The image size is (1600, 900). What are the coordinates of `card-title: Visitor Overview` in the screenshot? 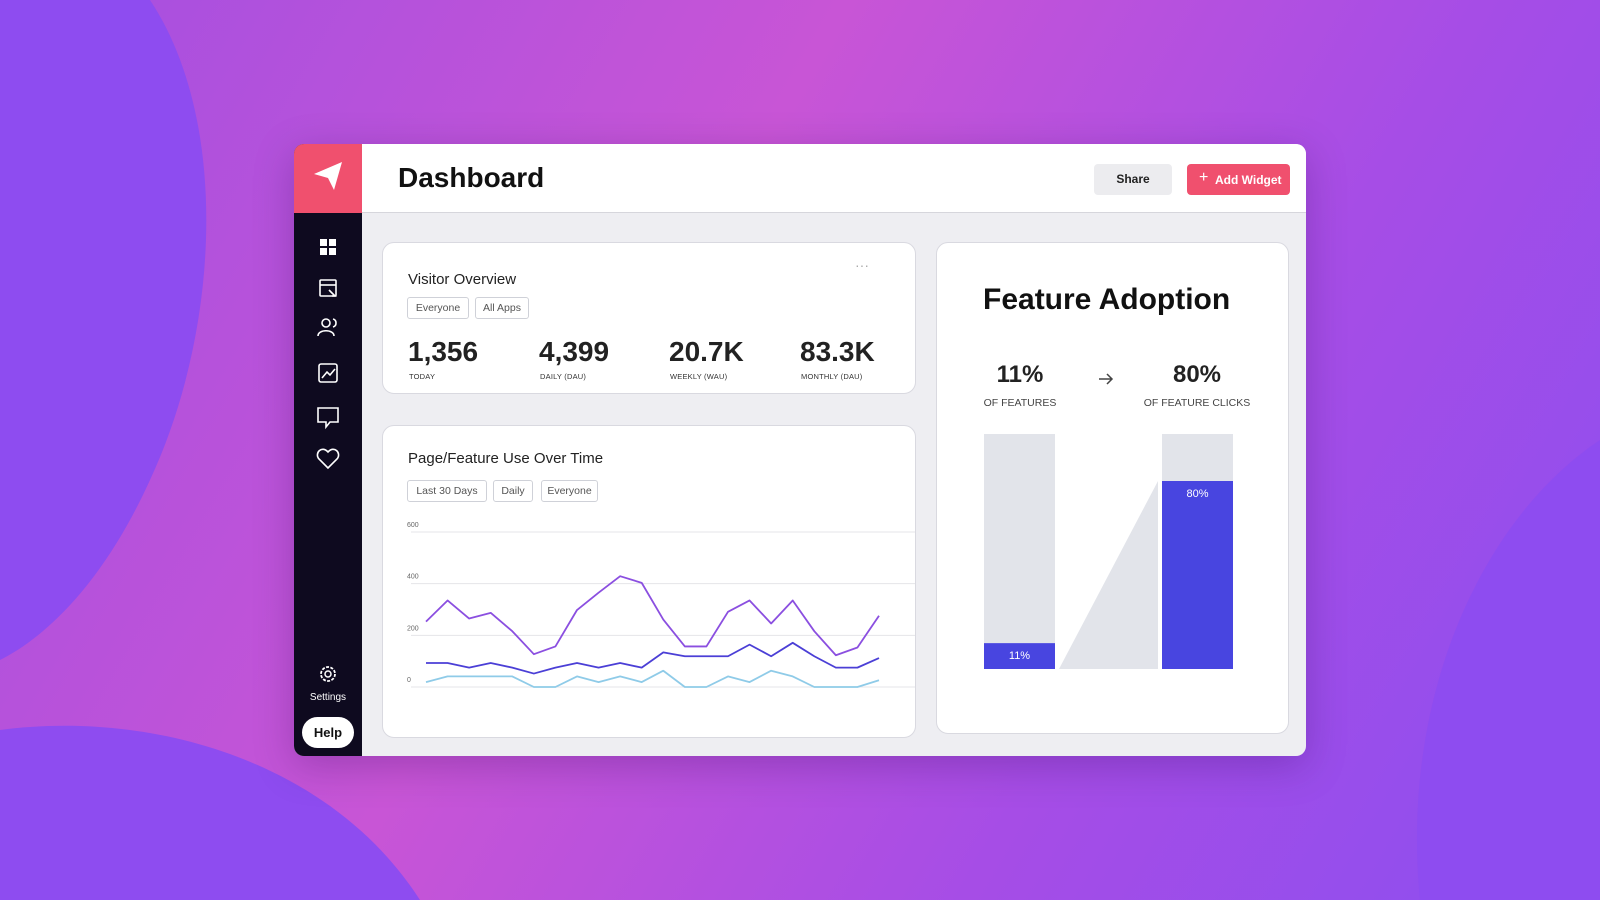 It's located at (462, 279).